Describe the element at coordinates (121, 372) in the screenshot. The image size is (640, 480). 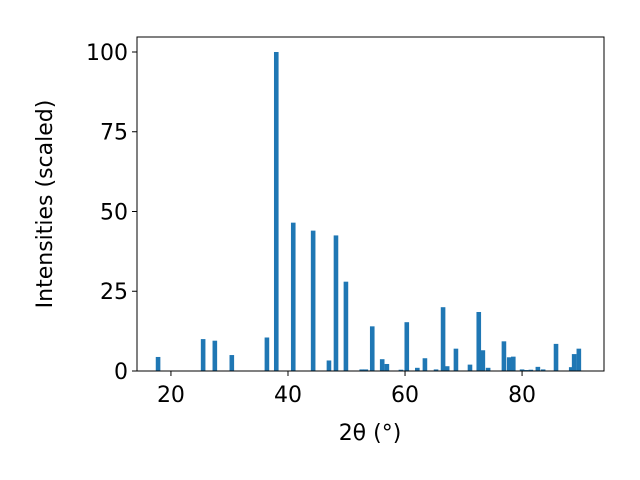
I see `y-tick-label: 0` at that location.